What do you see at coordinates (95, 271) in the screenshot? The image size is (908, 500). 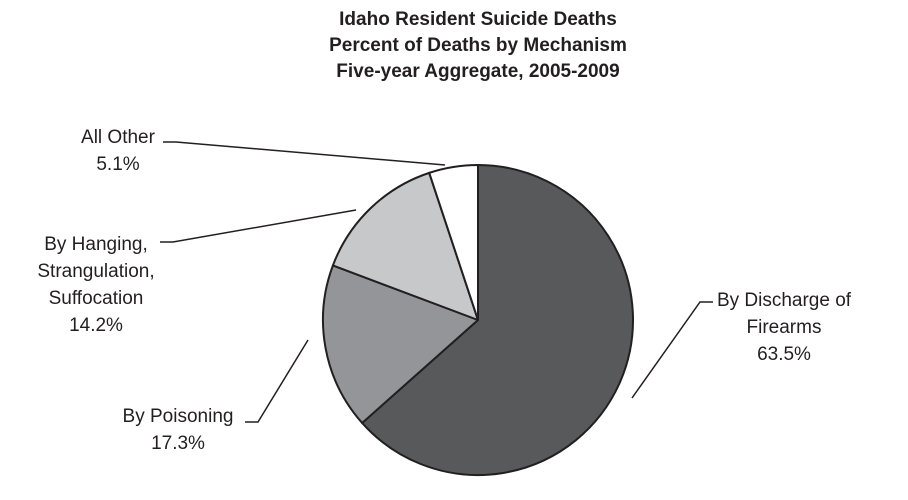 I see `slice-label: Strangulation,` at bounding box center [95, 271].